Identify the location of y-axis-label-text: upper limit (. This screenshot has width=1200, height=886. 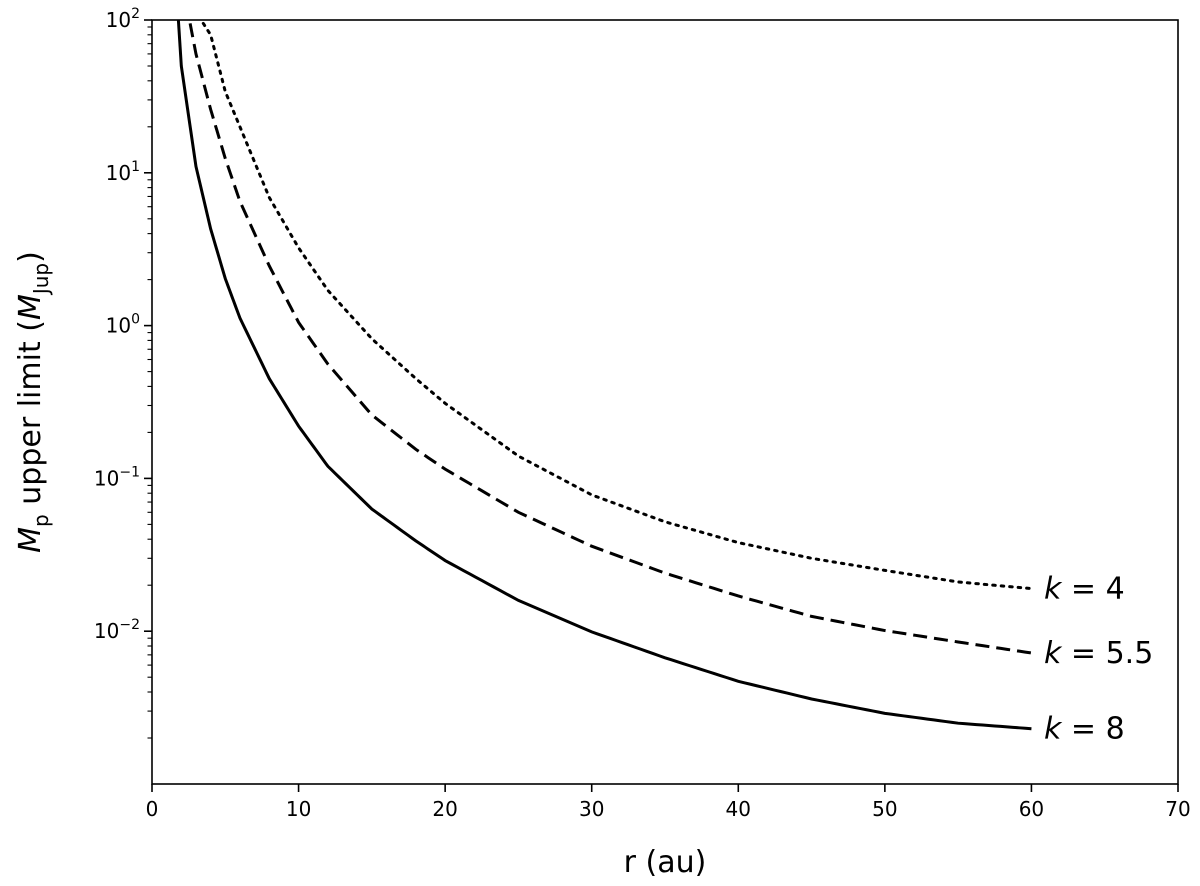
(30, 417).